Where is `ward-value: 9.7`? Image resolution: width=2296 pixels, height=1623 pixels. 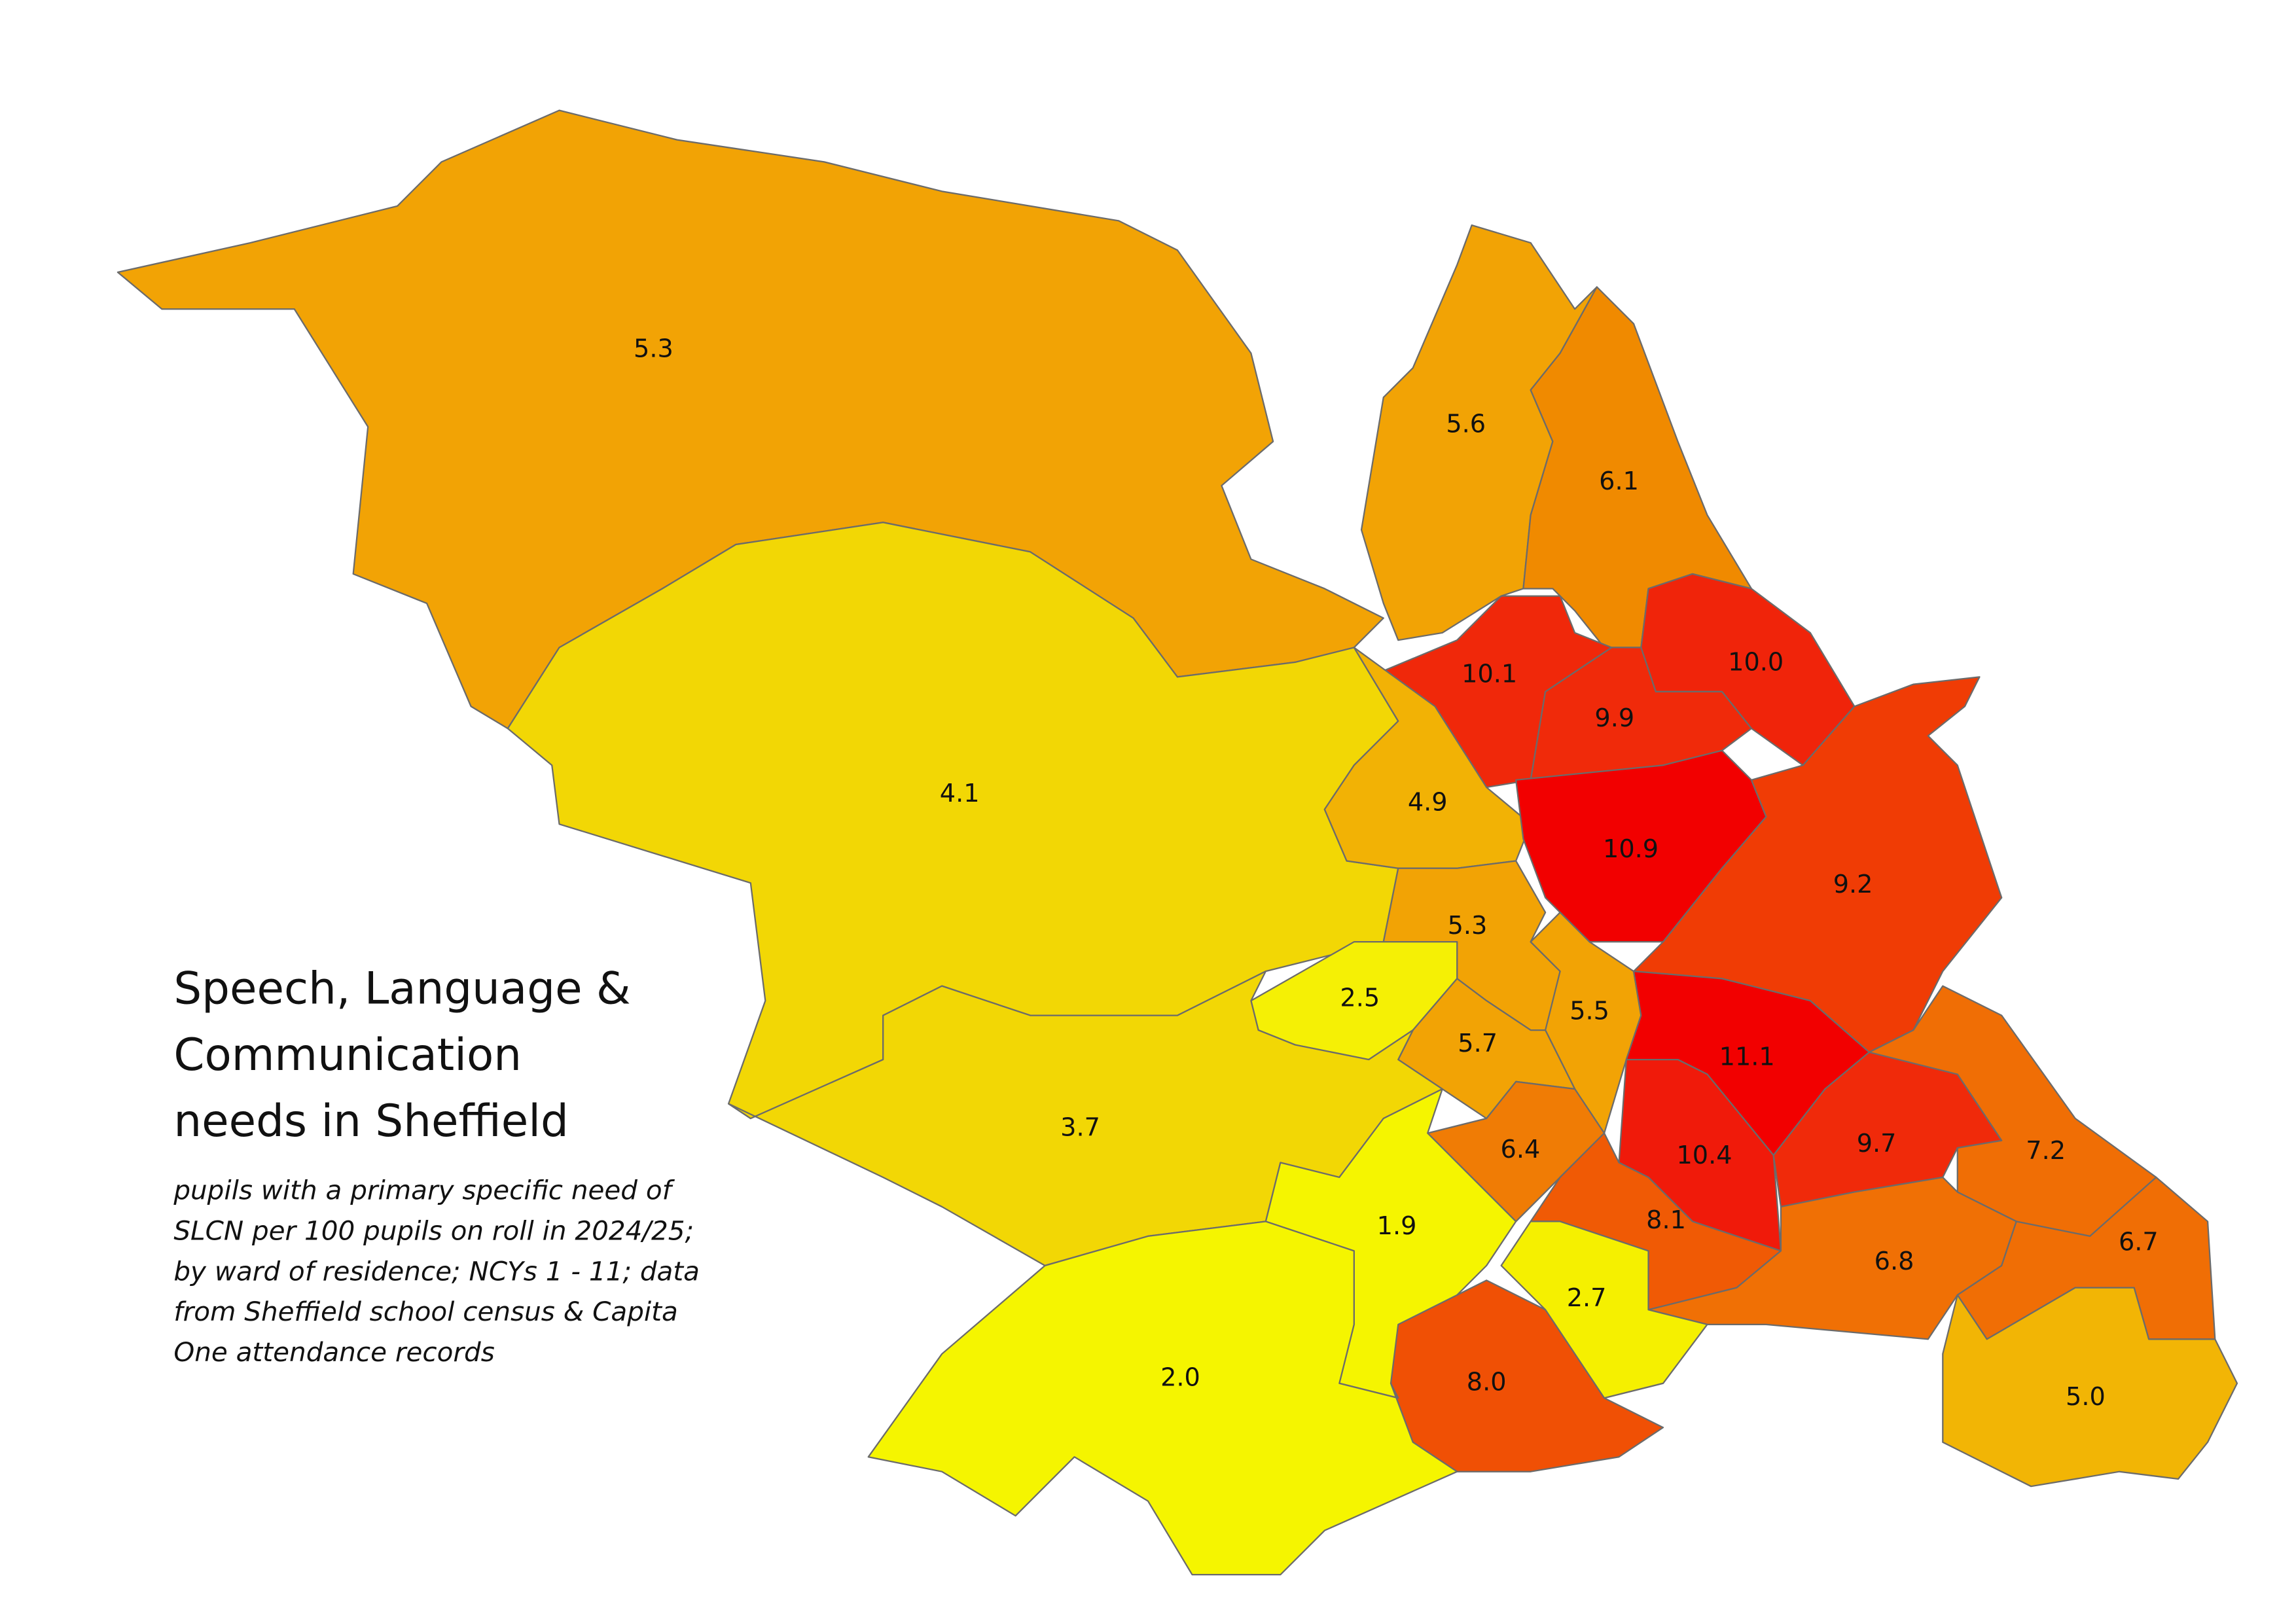 ward-value: 9.7 is located at coordinates (1877, 1144).